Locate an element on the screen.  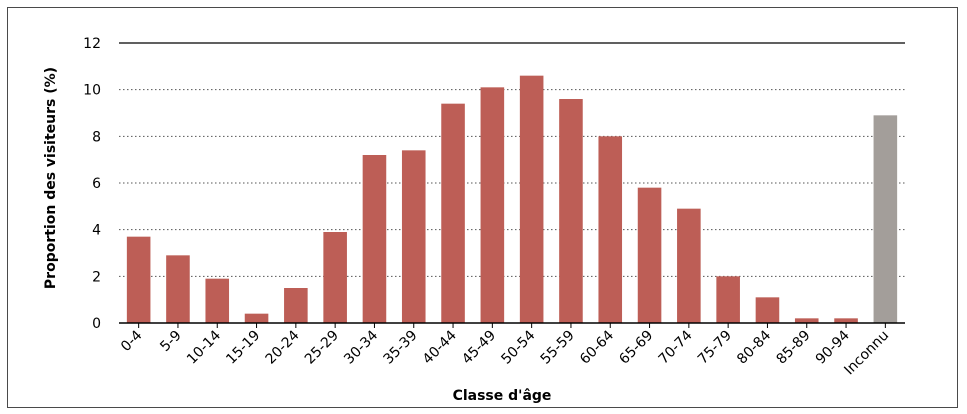
x-tick-label: 65-69 is located at coordinates (636, 348).